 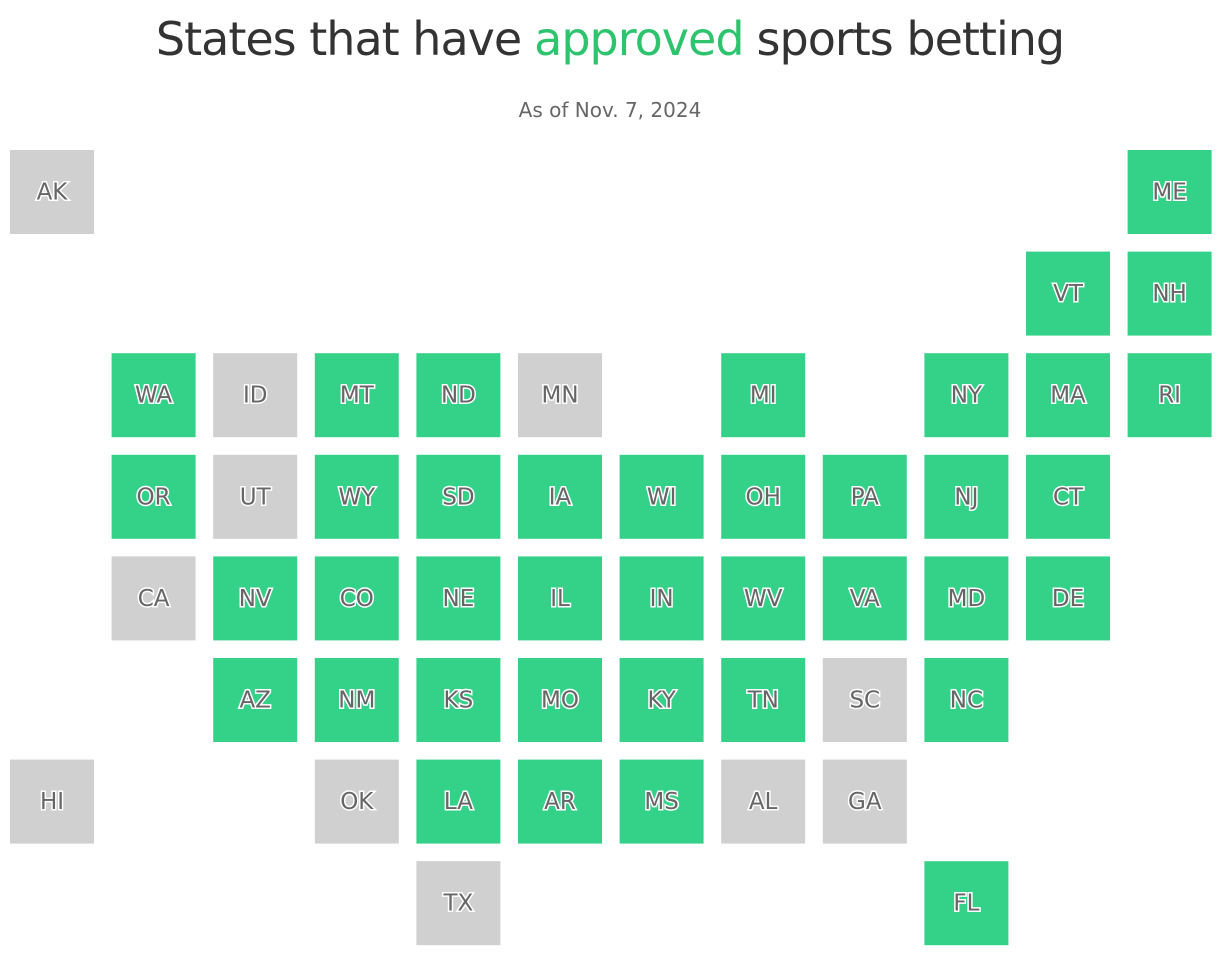 I want to click on state-label: ID, so click(x=255, y=396).